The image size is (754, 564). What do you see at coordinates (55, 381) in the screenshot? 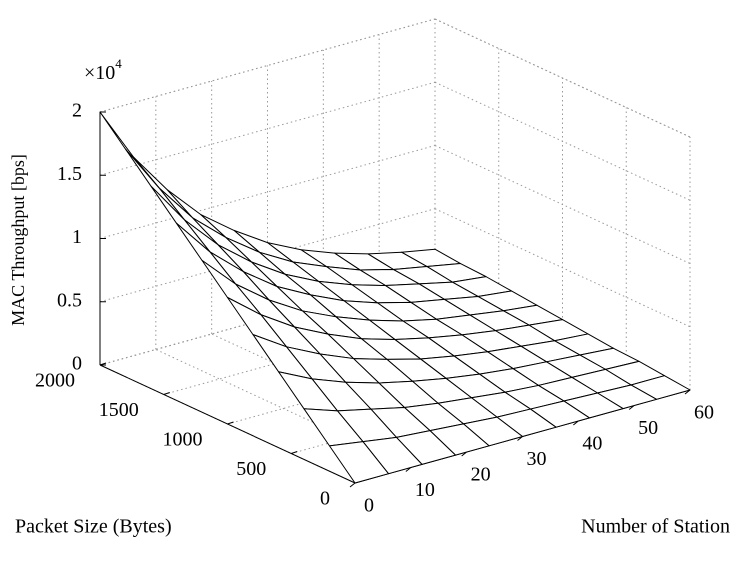
I see `y-tick-label: 2000` at bounding box center [55, 381].